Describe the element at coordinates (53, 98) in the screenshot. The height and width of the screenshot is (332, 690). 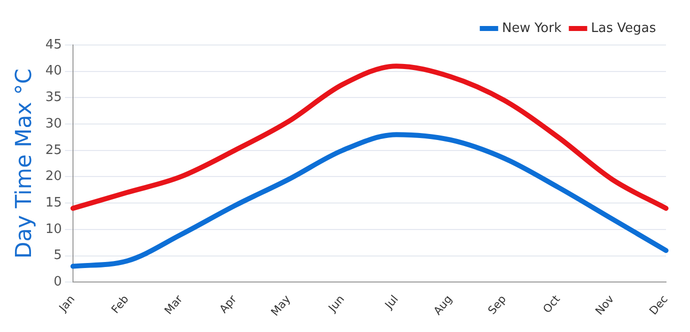
I see `y-tick-label: 35` at that location.